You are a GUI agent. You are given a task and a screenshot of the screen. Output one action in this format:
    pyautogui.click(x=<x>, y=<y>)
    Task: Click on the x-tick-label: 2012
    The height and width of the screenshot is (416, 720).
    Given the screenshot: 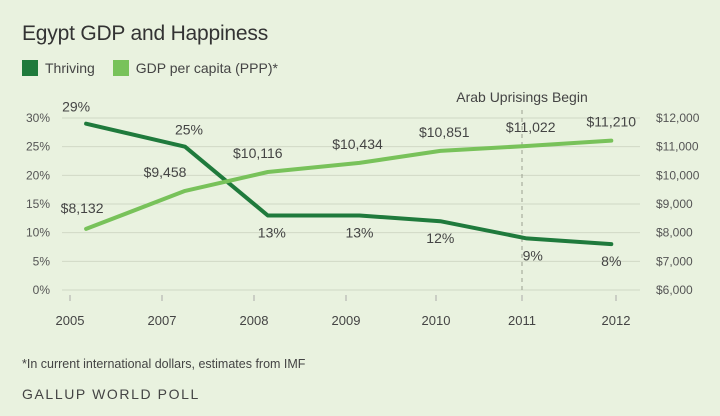 What is the action you would take?
    pyautogui.click(x=616, y=320)
    